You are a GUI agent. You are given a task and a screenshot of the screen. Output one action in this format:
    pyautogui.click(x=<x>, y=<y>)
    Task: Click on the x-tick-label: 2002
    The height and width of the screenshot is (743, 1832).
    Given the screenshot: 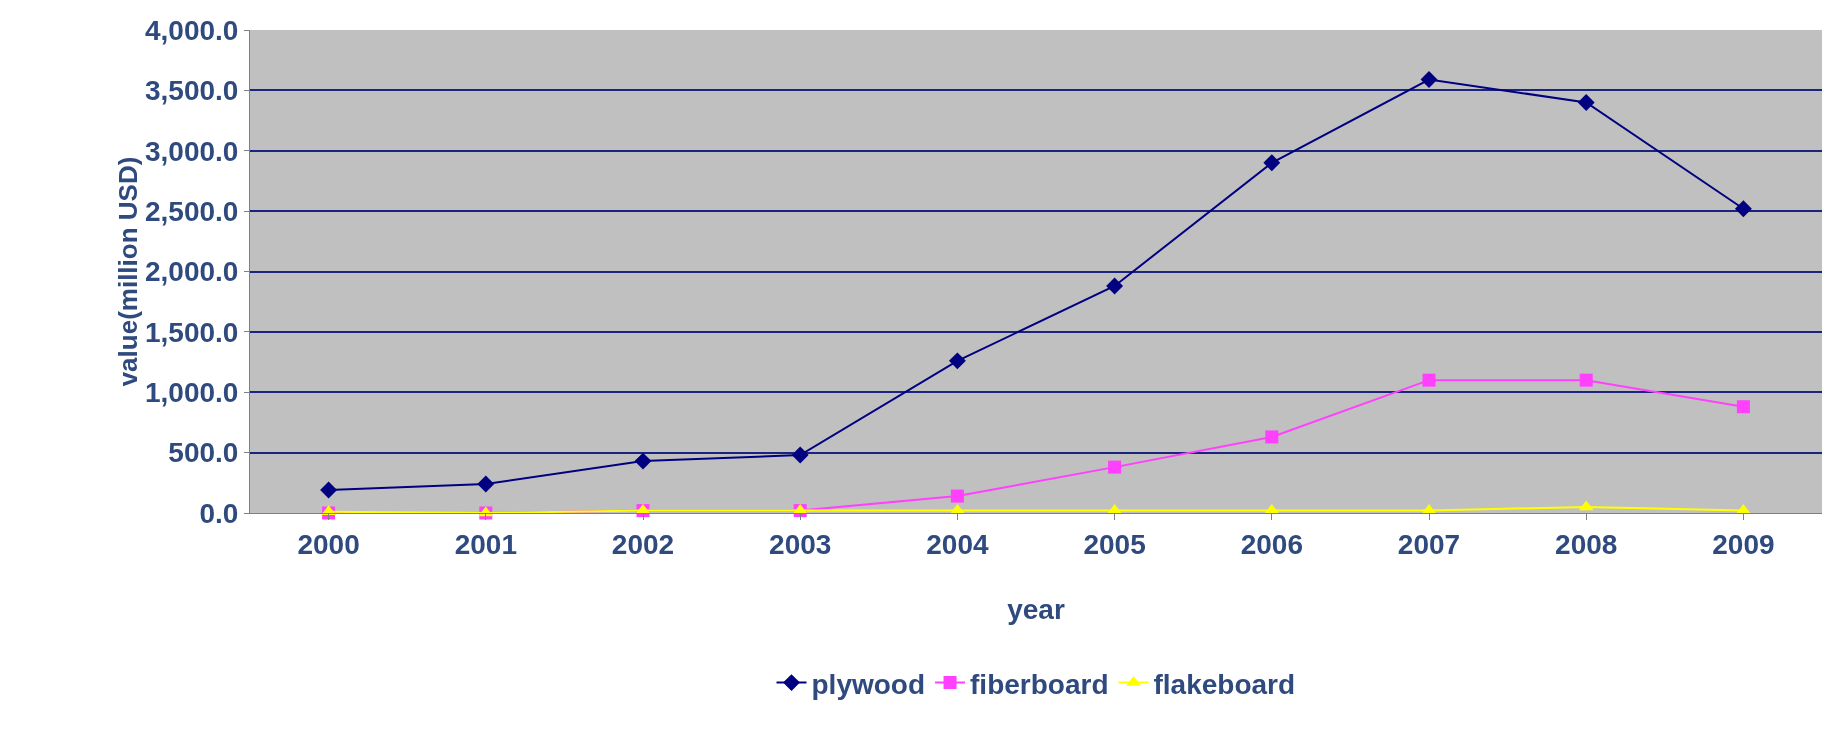 What is the action you would take?
    pyautogui.click(x=643, y=544)
    